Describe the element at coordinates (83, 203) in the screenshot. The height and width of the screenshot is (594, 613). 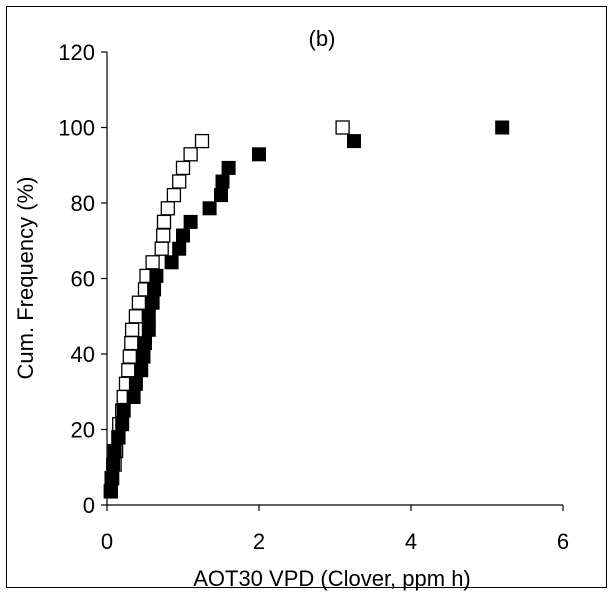
I see `y-tick-label: 80` at that location.